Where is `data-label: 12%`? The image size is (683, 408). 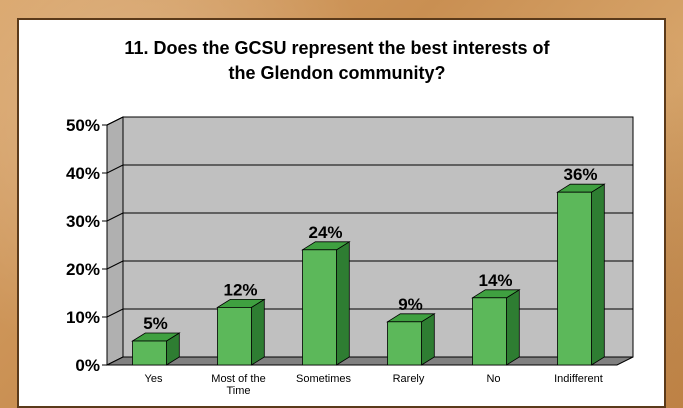
data-label: 12% is located at coordinates (240, 289).